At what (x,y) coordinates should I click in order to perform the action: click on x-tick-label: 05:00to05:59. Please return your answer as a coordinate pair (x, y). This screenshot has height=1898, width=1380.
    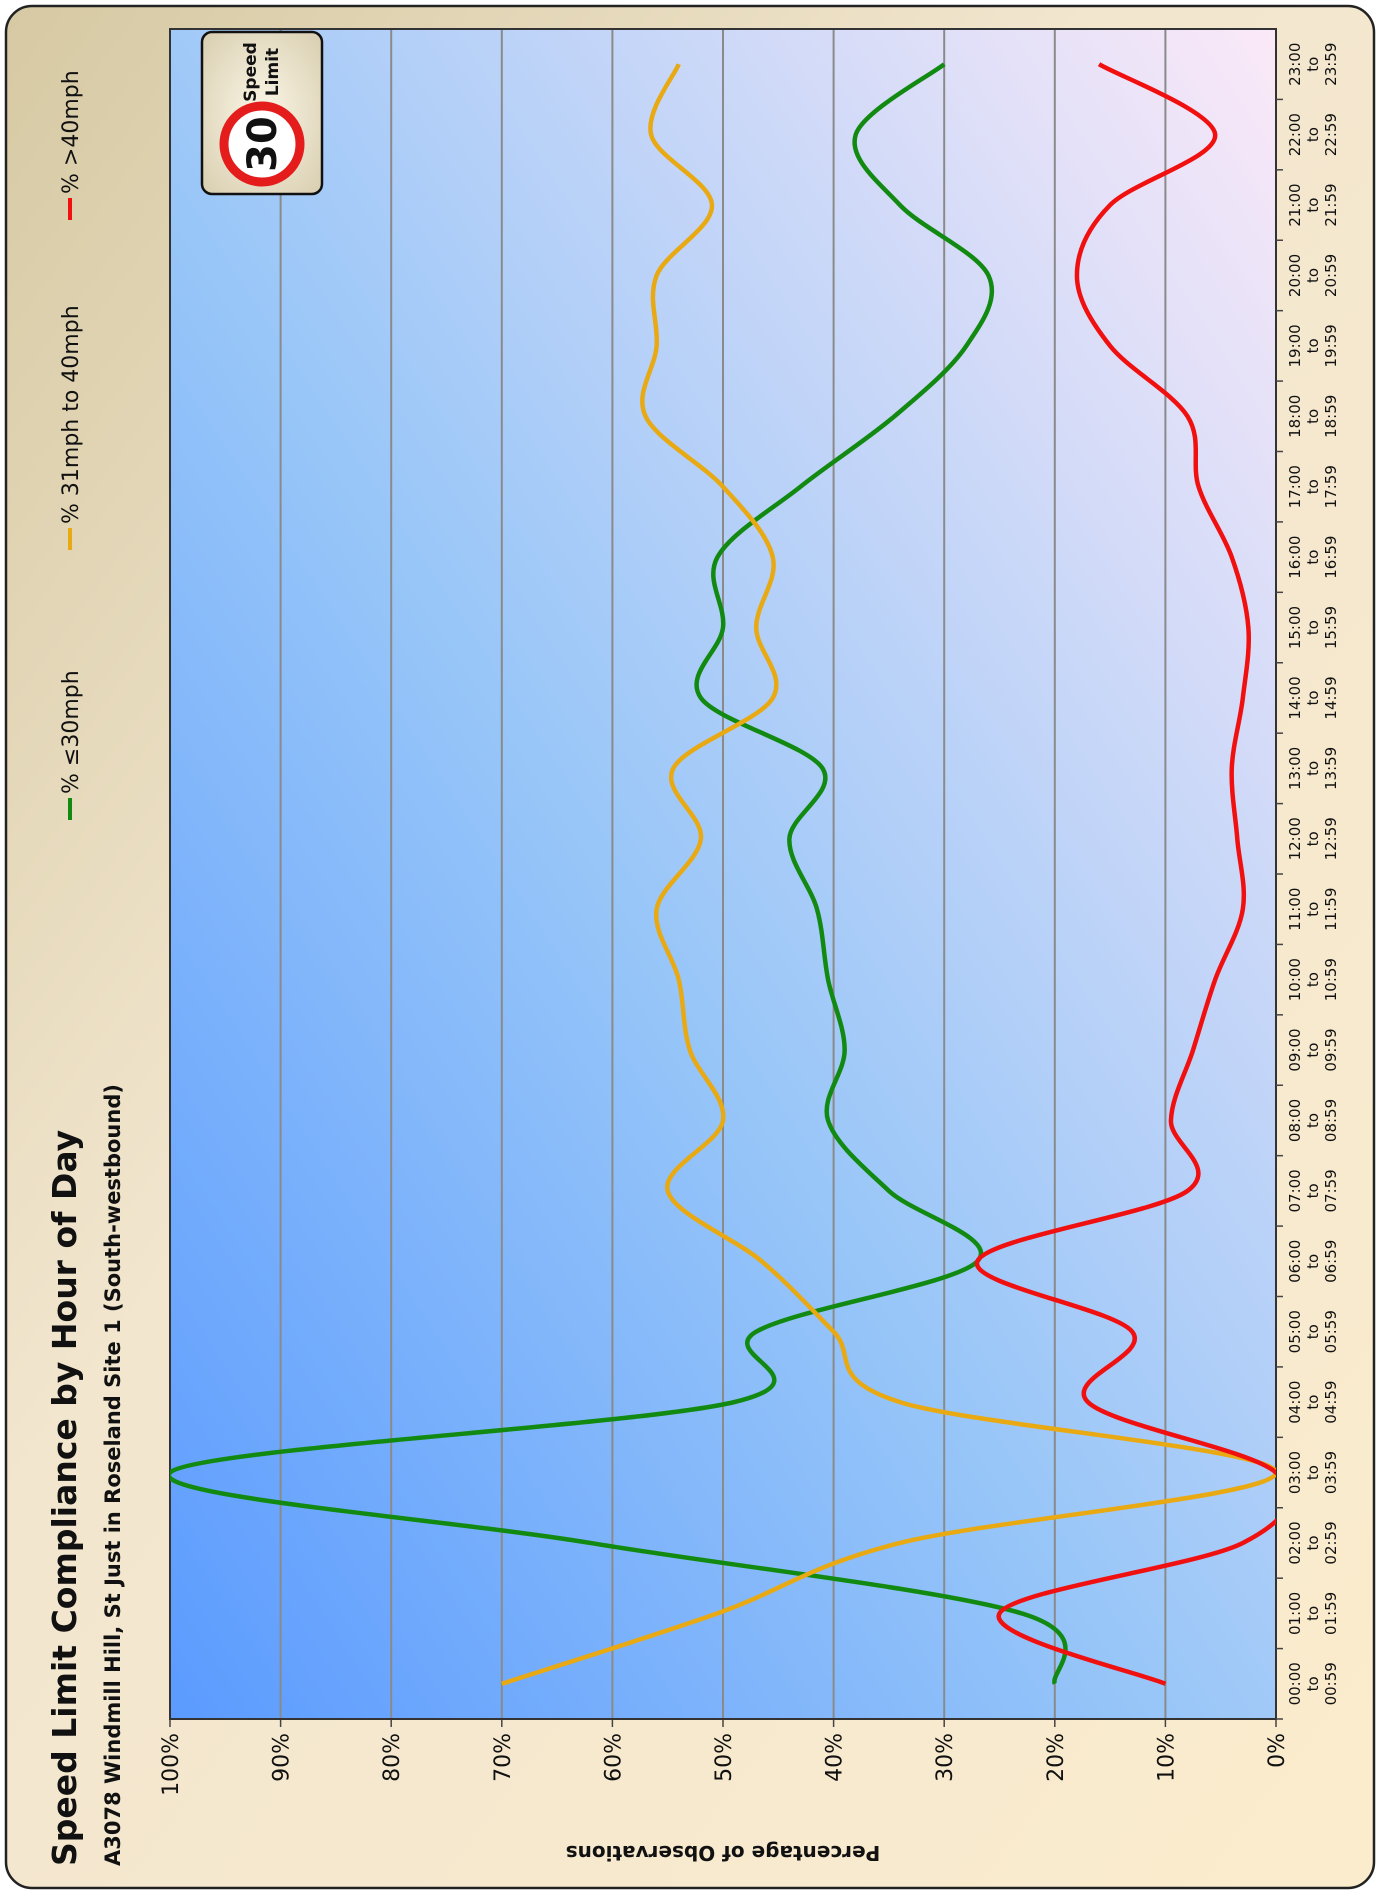
    Looking at the image, I should click on (1313, 1331).